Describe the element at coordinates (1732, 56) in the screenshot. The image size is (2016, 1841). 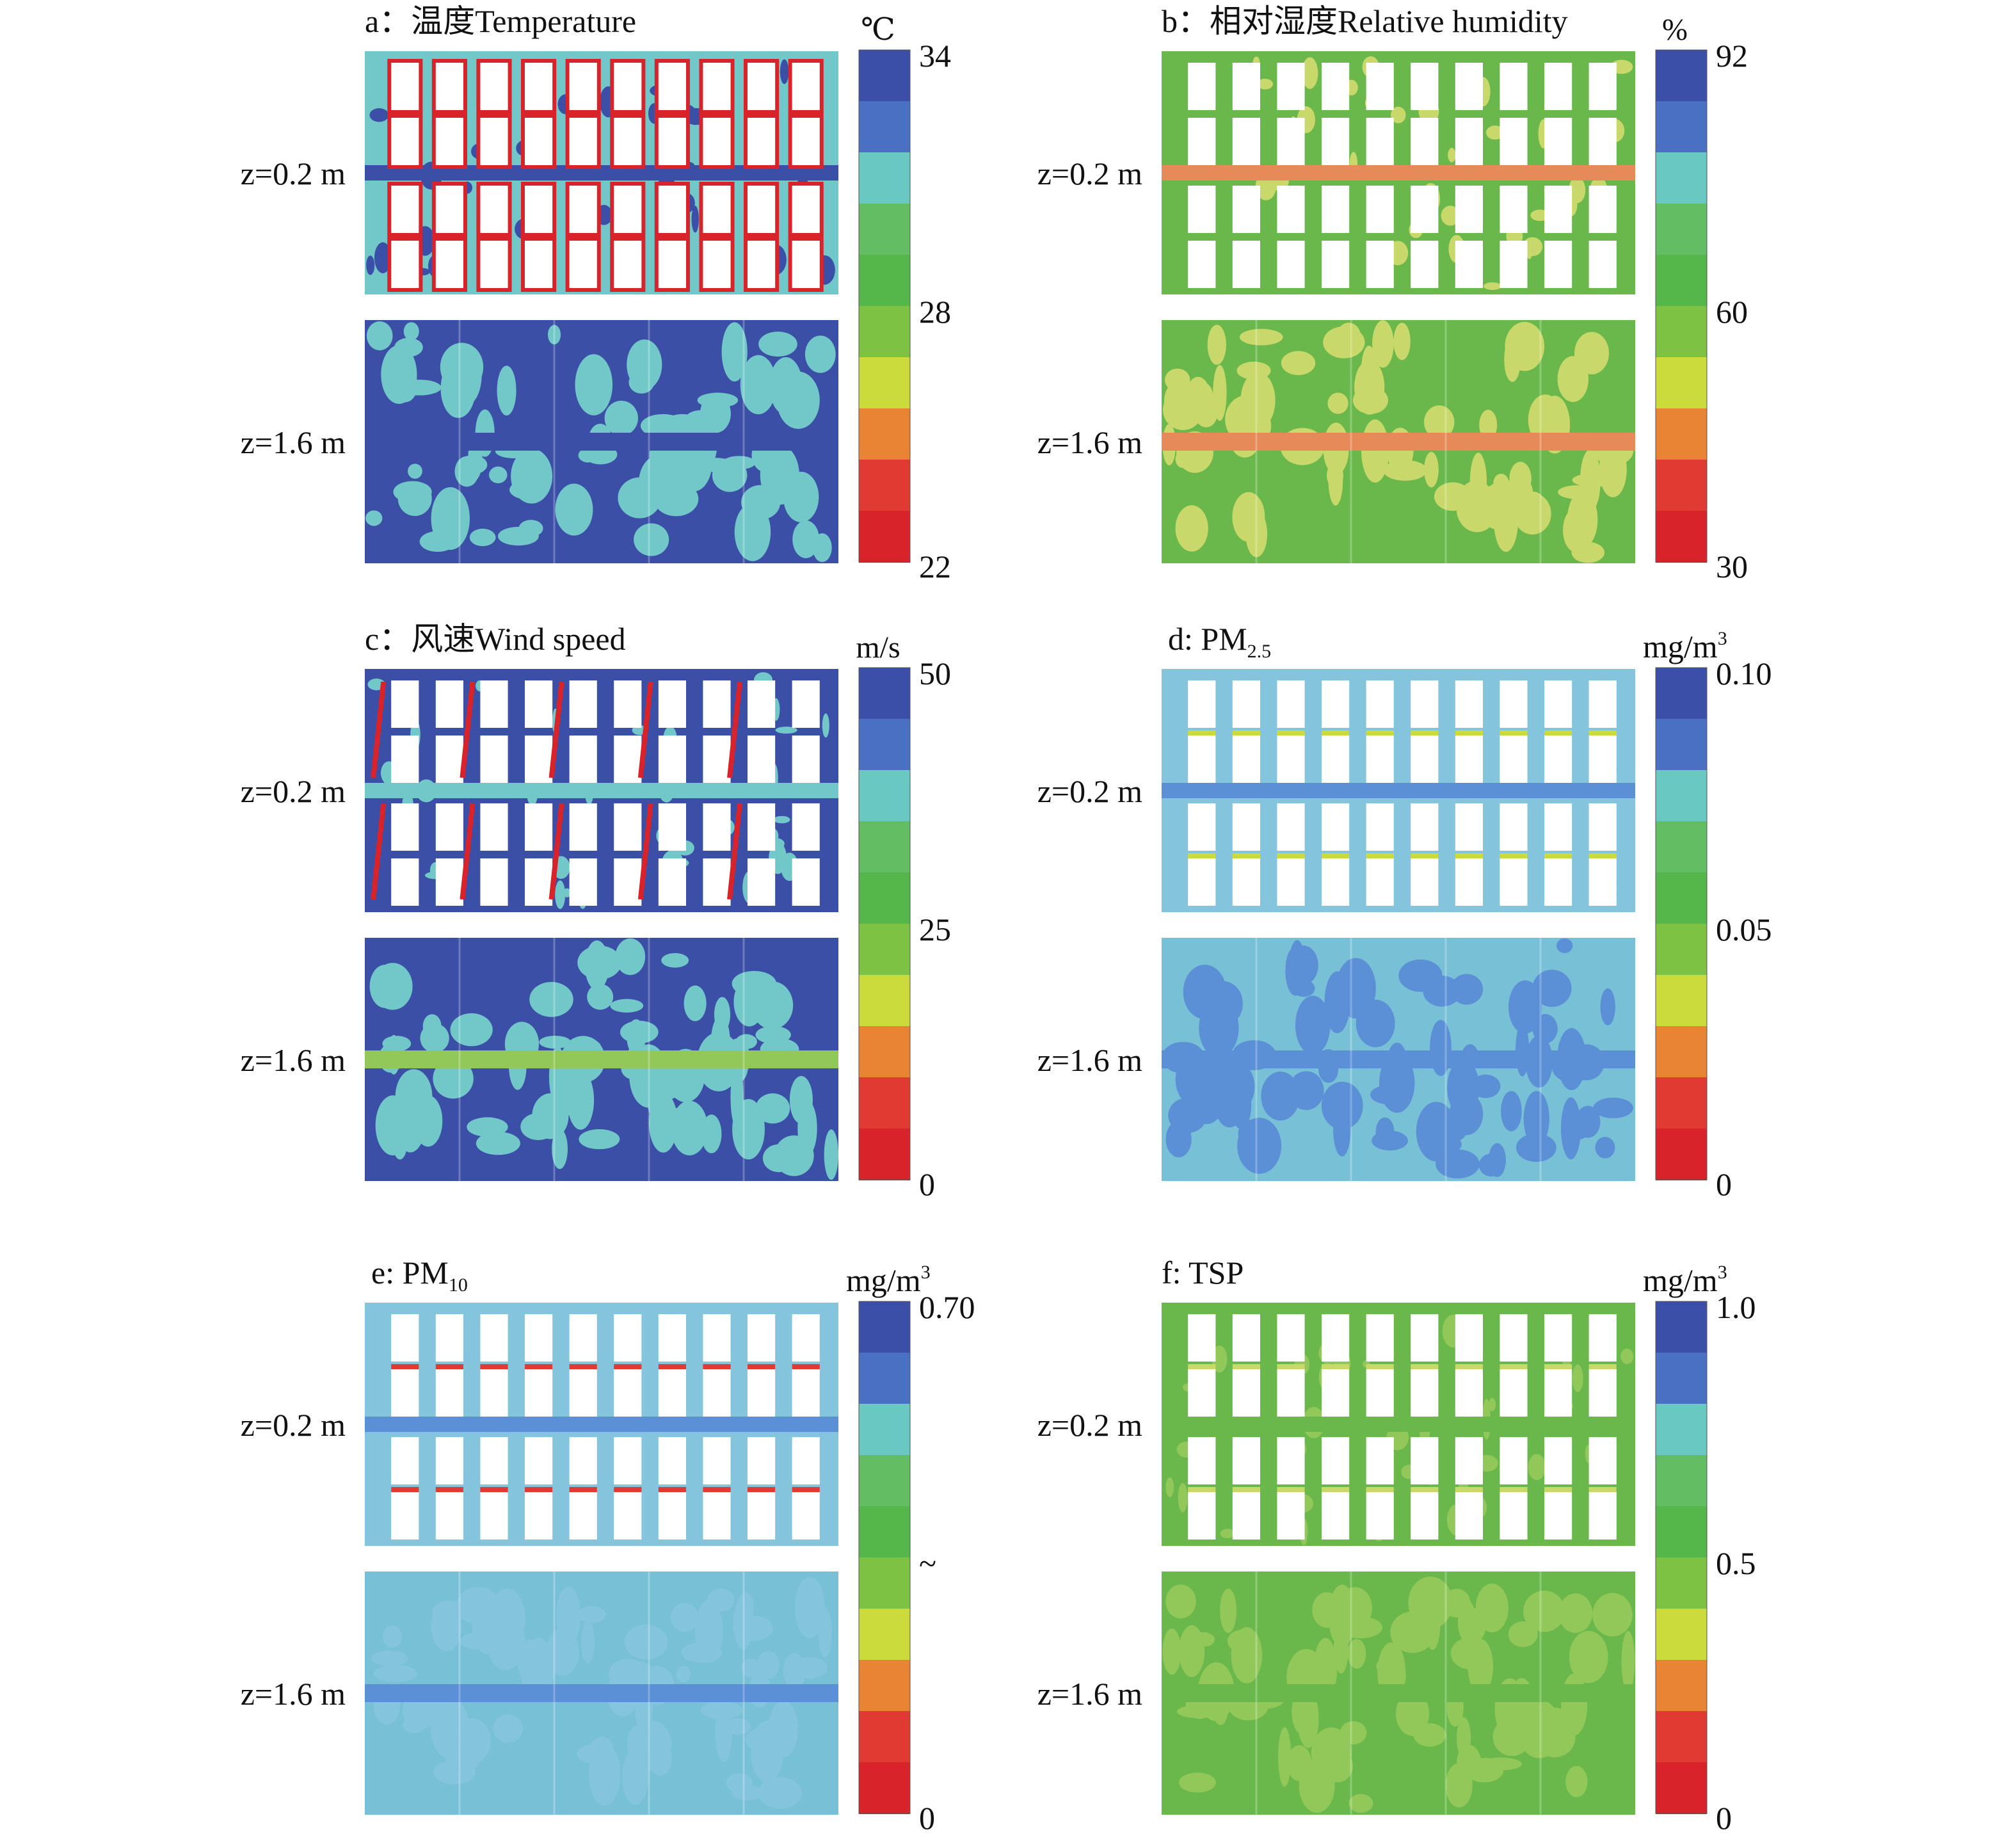
I see `colorbar-tick-label: 92` at that location.